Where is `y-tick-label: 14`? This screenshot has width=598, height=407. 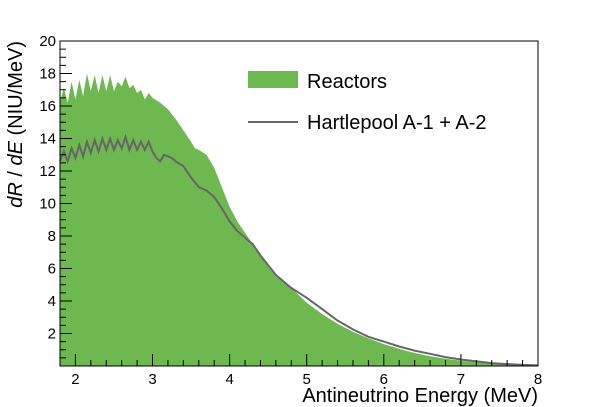 y-tick-label: 14 is located at coordinates (47, 139).